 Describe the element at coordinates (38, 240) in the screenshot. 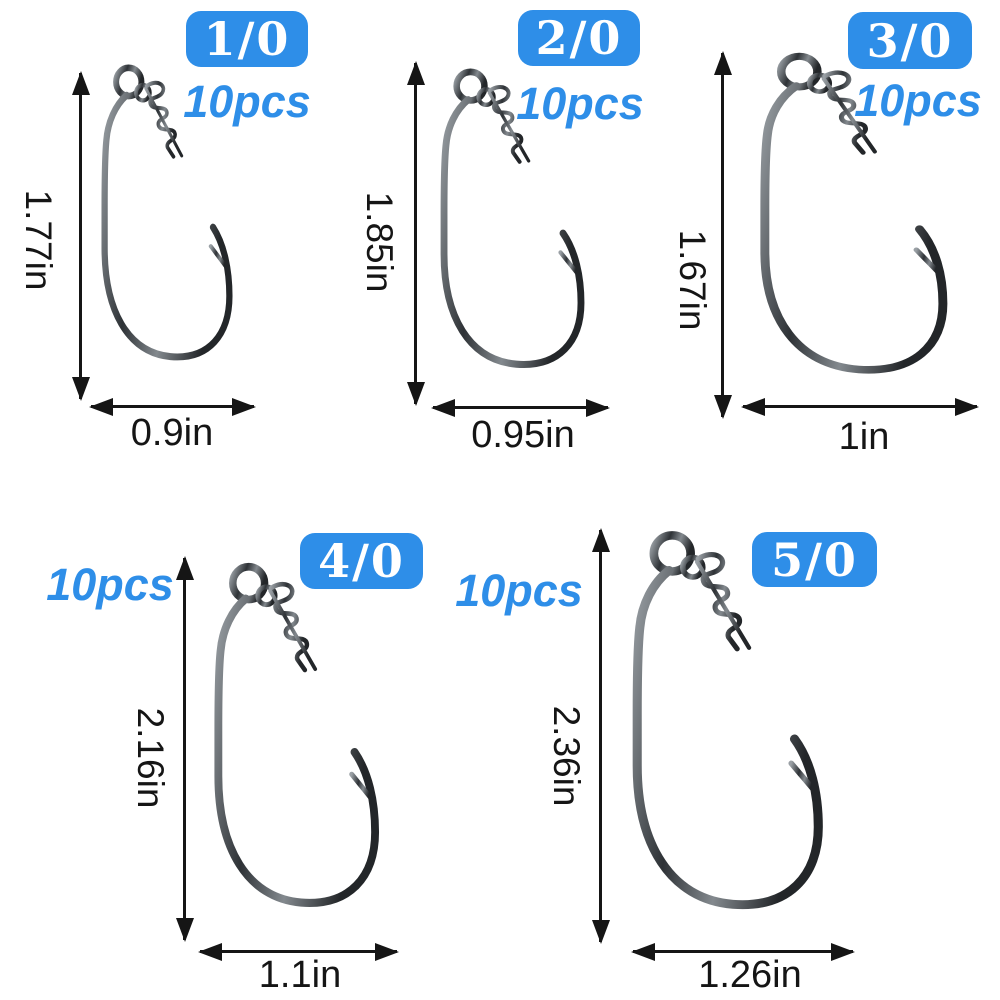

I see `height-label: 1.77in` at that location.